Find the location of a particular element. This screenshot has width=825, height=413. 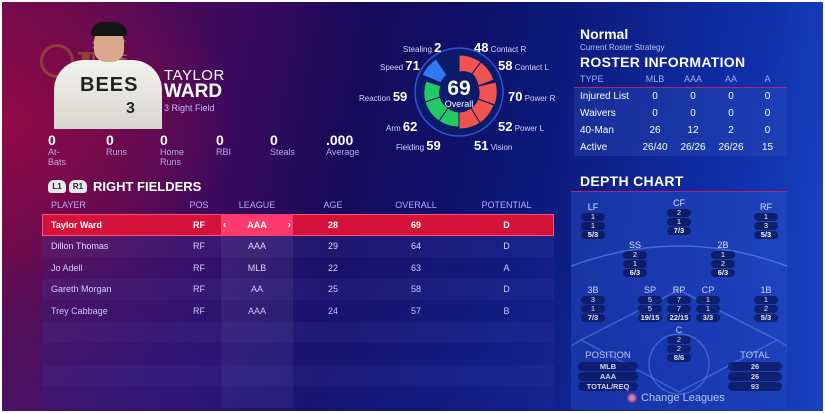

depth-c: C 2 2 8/6 is located at coordinates (679, 343).